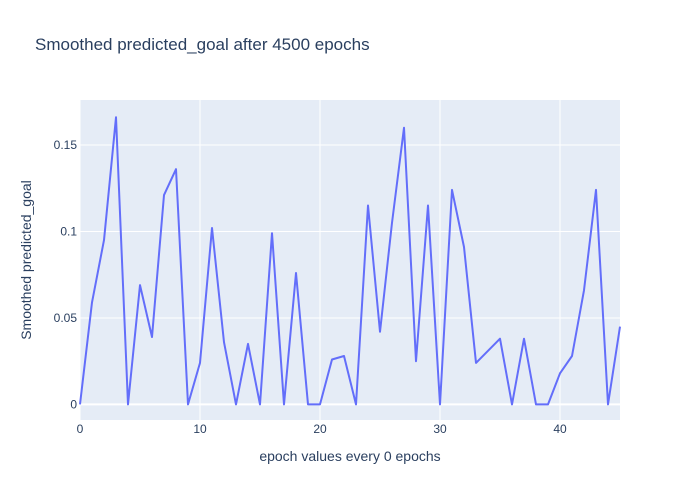 The image size is (700, 500). What do you see at coordinates (320, 429) in the screenshot?
I see `x-tick-label: 20` at bounding box center [320, 429].